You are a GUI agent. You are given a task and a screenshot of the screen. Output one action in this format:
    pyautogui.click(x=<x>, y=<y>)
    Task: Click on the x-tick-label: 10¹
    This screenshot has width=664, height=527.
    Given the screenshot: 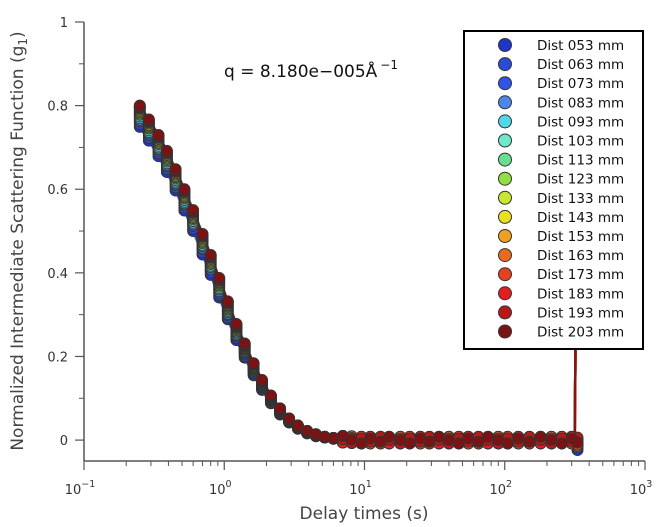 What is the action you would take?
    pyautogui.click(x=360, y=488)
    